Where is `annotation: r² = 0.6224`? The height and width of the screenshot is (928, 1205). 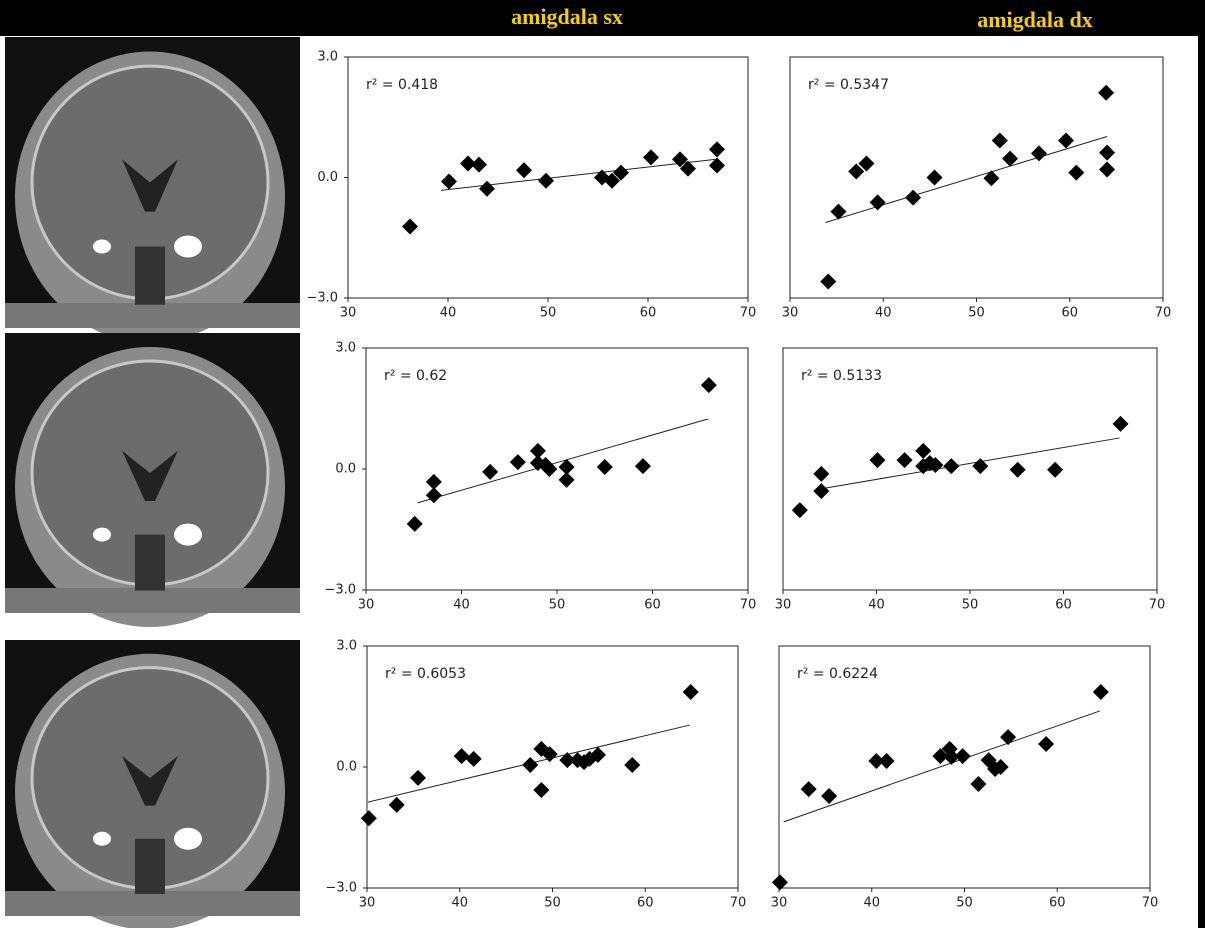 annotation: r² = 0.6224 is located at coordinates (837, 674).